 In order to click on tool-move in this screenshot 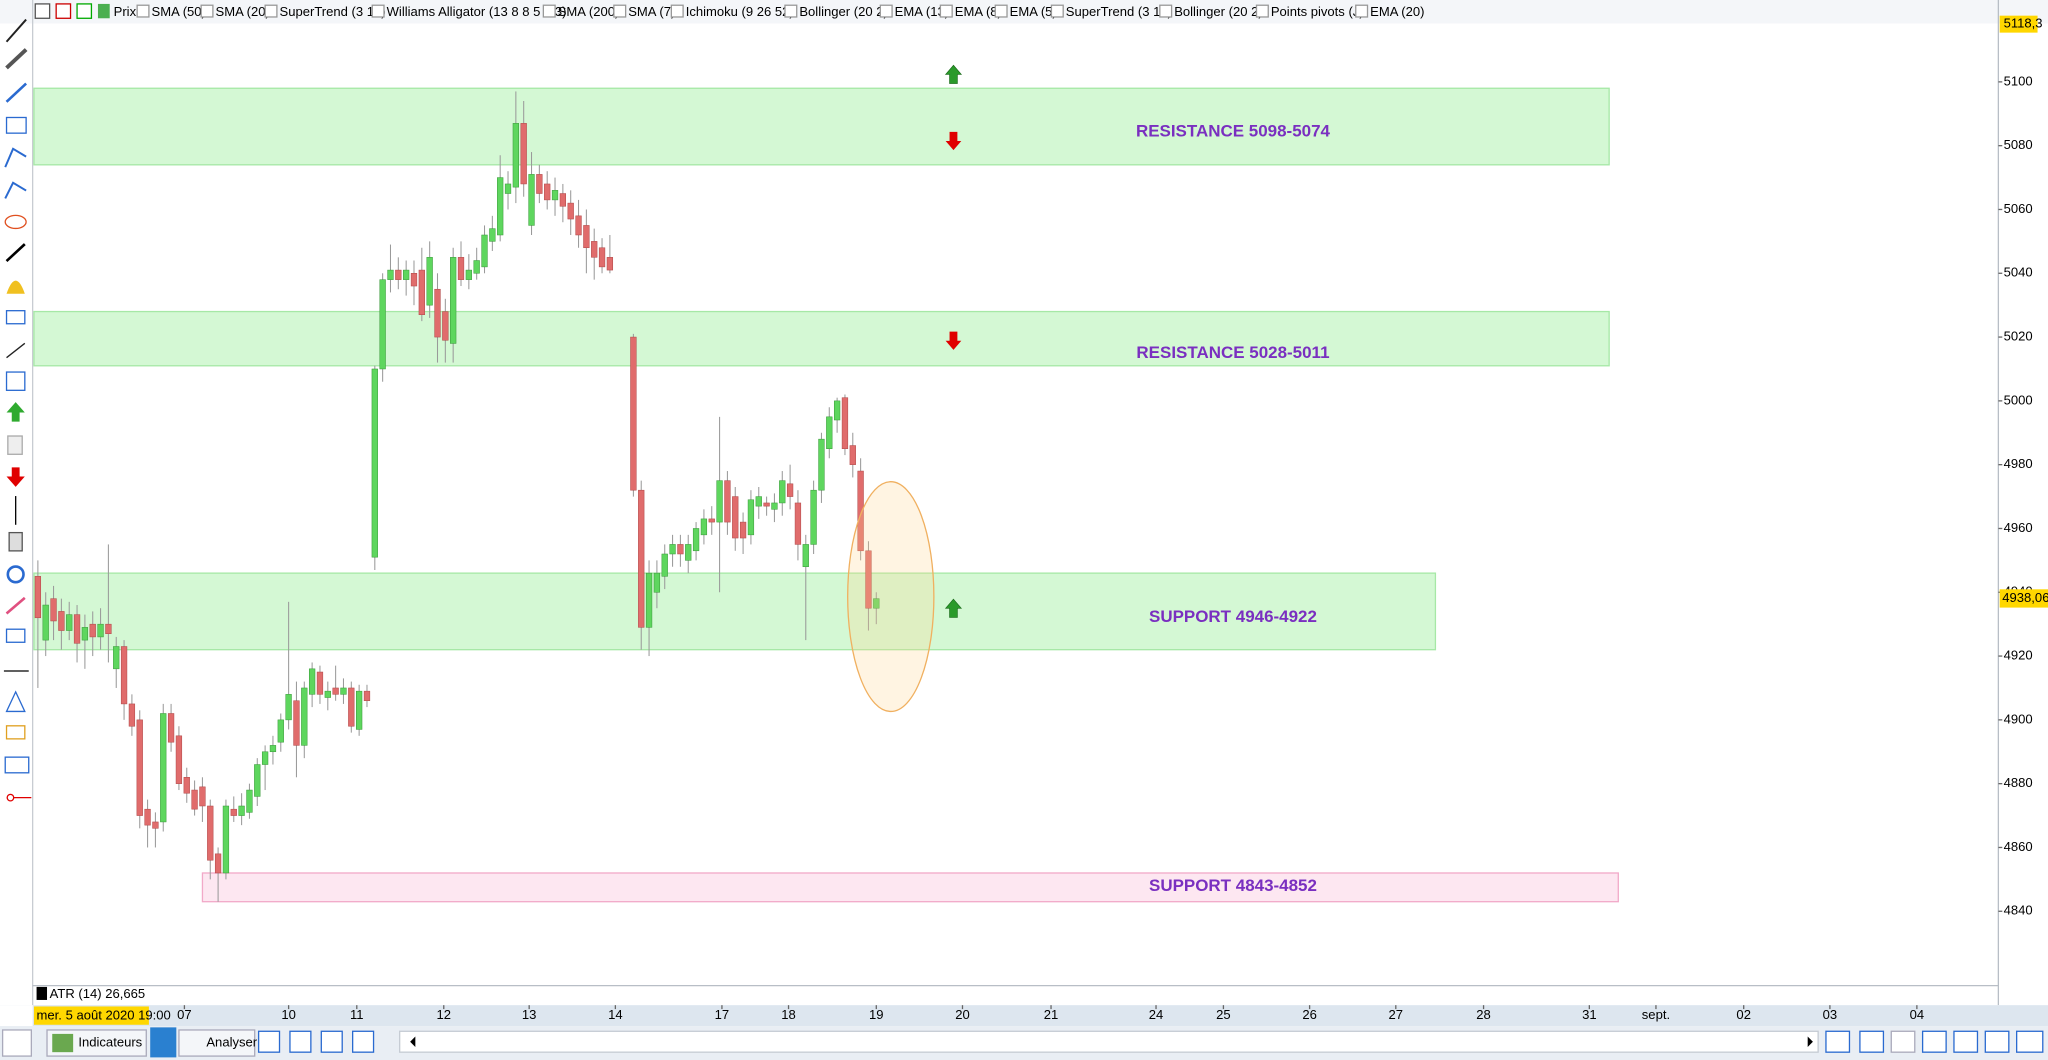, I will do `click(15, 574)`.